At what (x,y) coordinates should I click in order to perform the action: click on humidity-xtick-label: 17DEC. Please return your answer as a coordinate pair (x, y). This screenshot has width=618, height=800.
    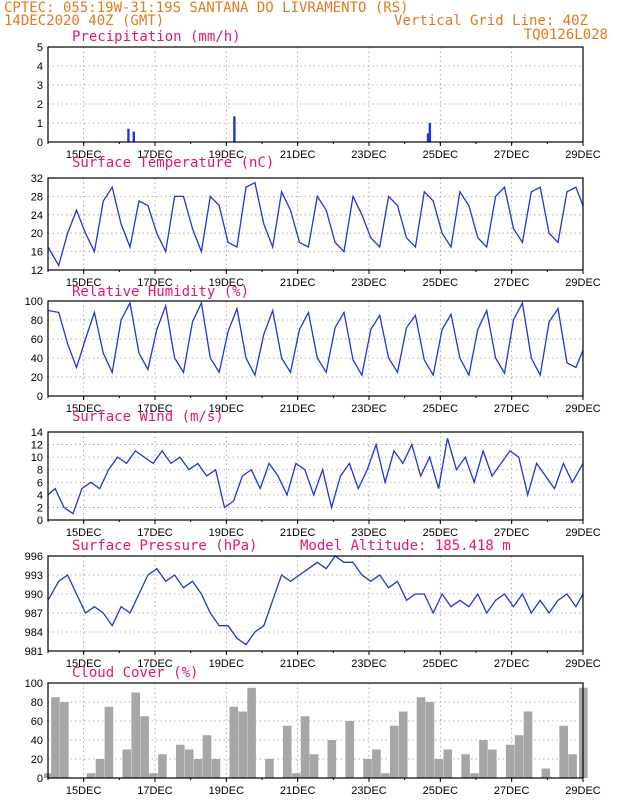
    Looking at the image, I should click on (155, 409).